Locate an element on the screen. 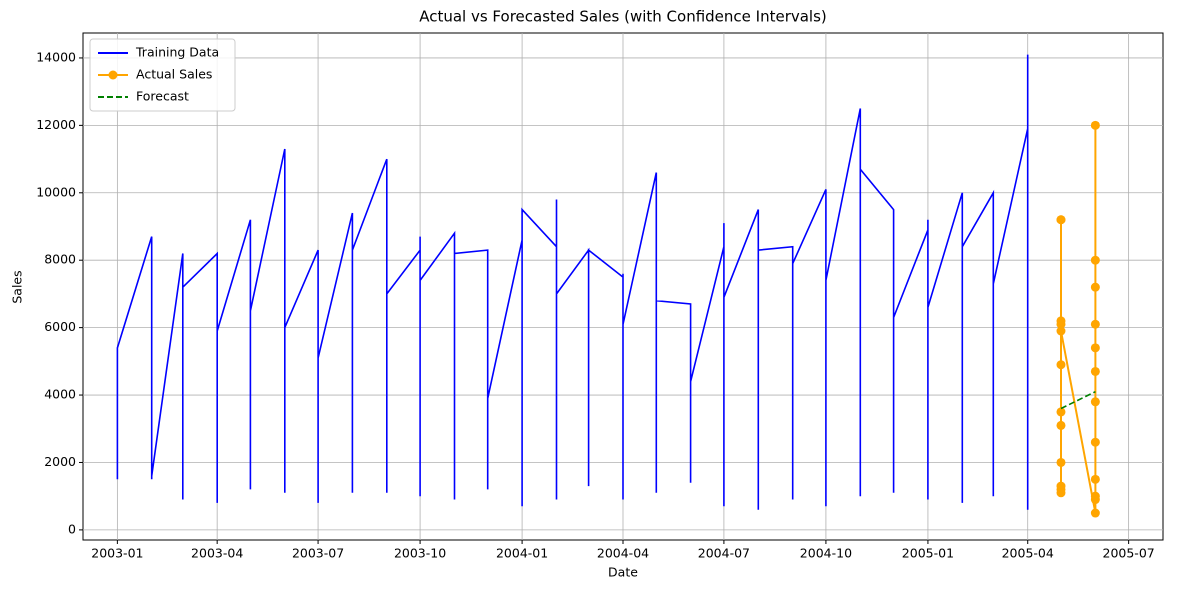  legend-box is located at coordinates (162, 75).